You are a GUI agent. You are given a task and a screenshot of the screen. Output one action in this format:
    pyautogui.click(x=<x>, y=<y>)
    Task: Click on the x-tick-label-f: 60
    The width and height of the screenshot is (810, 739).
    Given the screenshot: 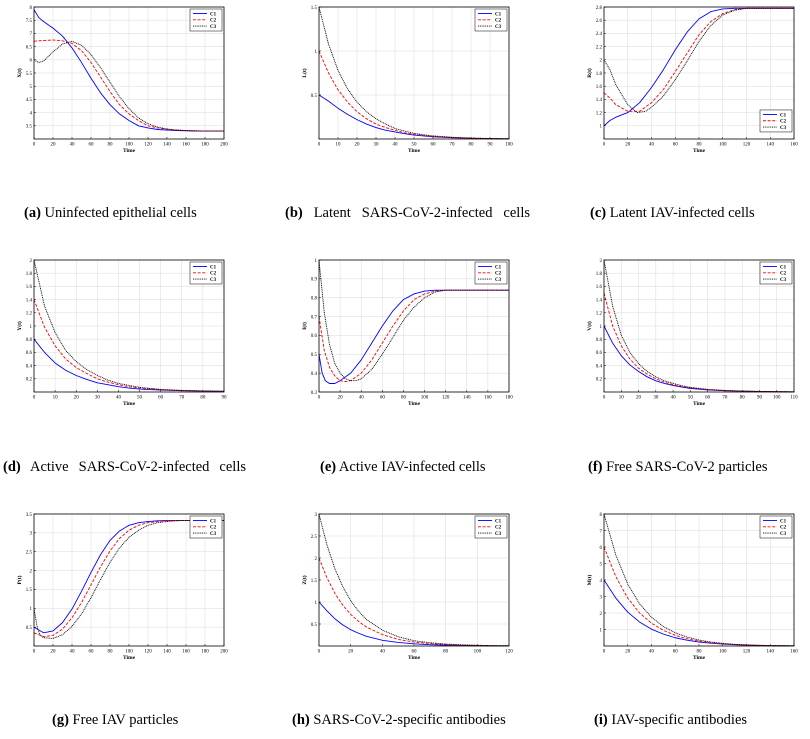 What is the action you would take?
    pyautogui.click(x=708, y=398)
    